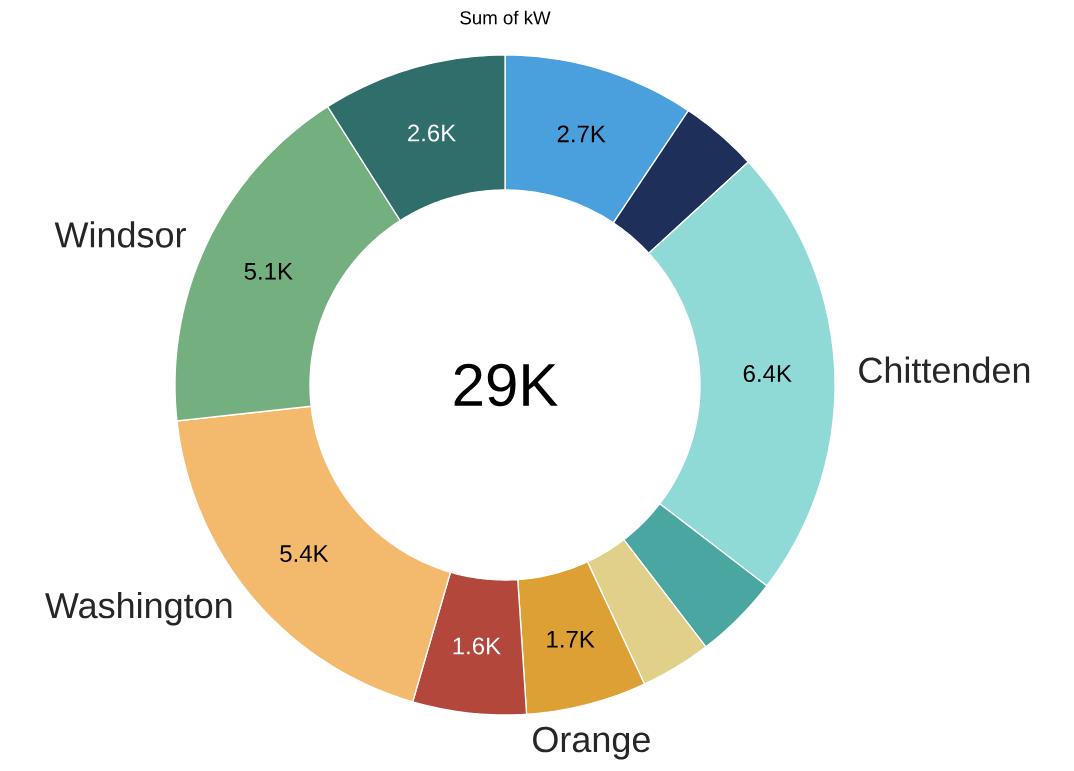 The image size is (1074, 771). I want to click on data-label: 2.7K, so click(581, 134).